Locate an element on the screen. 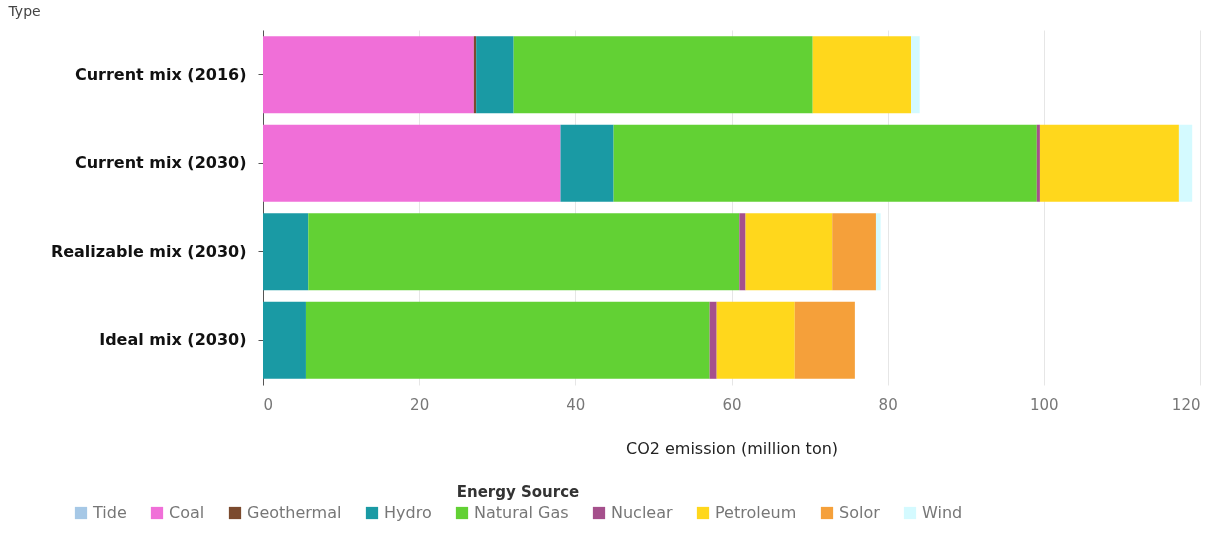 Image resolution: width=1211 pixels, height=533 pixels. legend-label: Hydro is located at coordinates (408, 512).